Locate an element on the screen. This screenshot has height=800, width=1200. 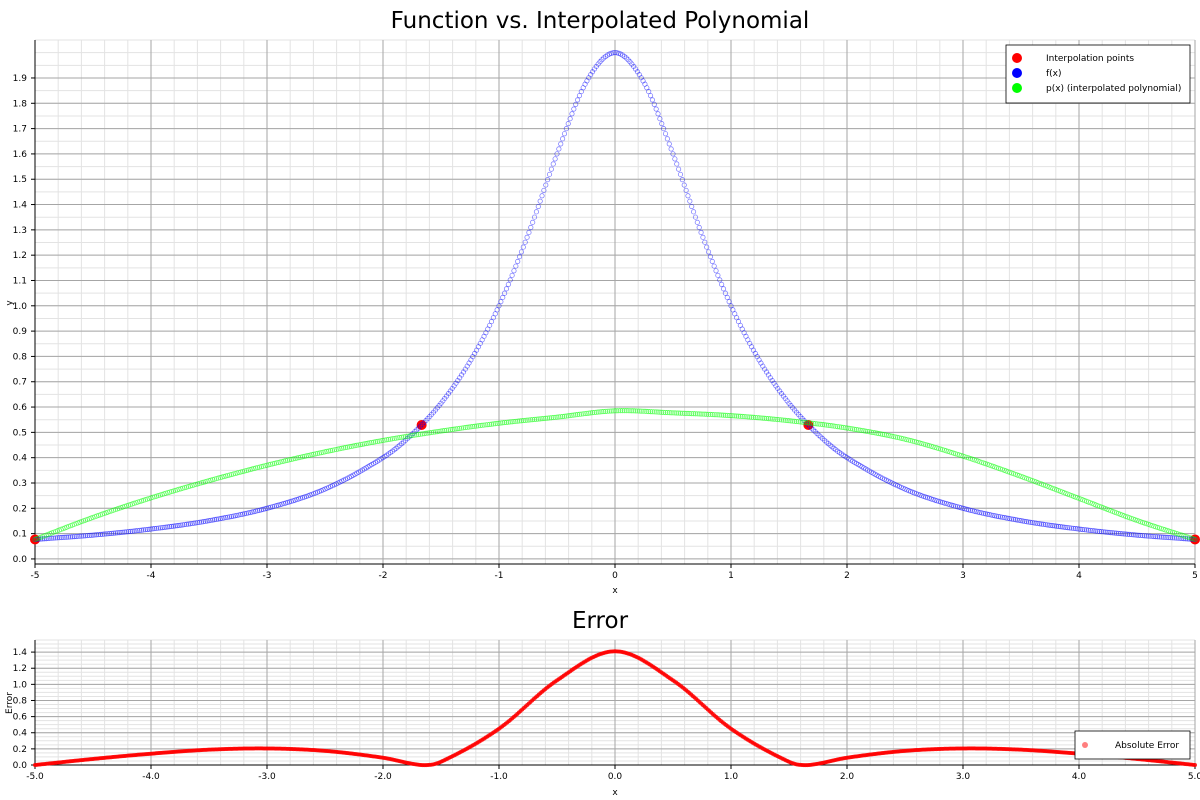
x-tick-label: 2.0 is located at coordinates (847, 777).